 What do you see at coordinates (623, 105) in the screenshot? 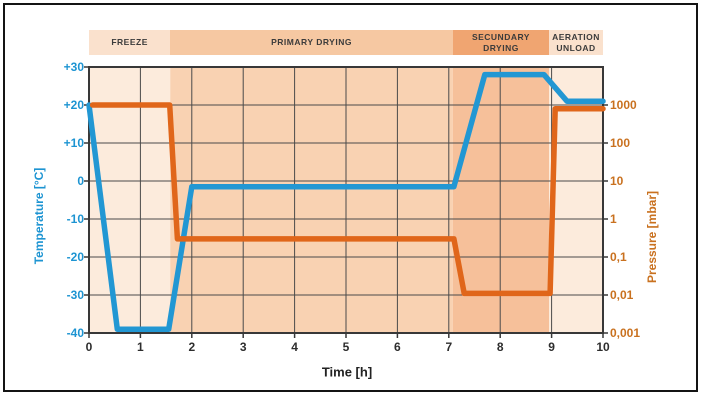
I see `pressure-tick-label: 1000` at bounding box center [623, 105].